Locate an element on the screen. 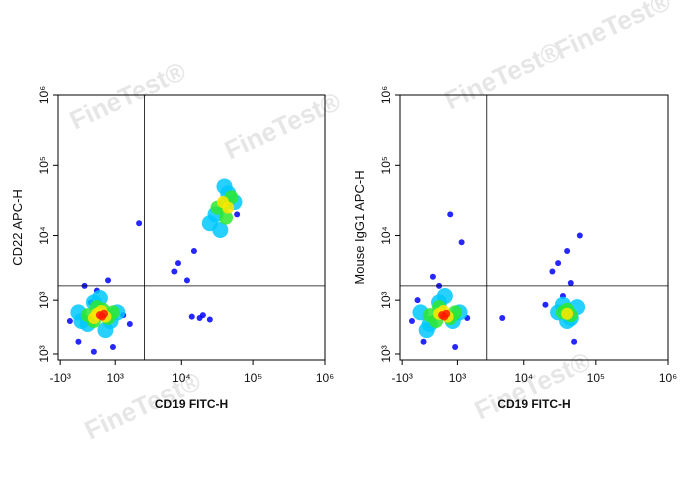  y-axis-title: CD22 APC-H is located at coordinates (17, 227).